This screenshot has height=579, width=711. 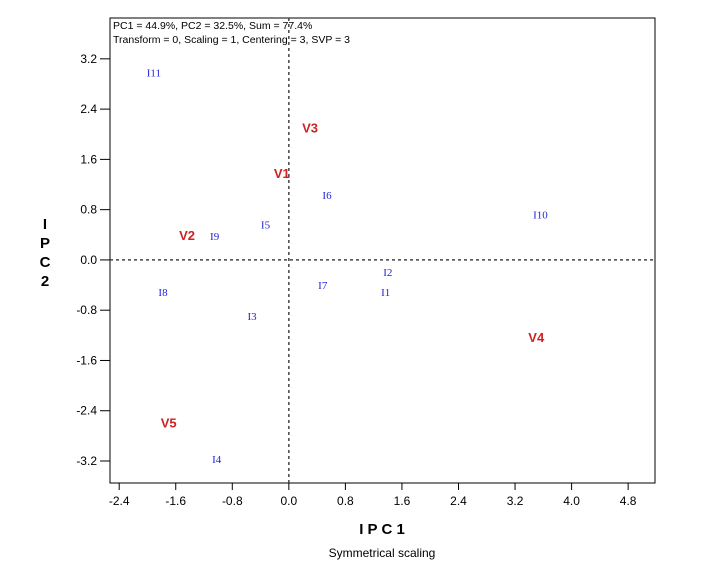 I want to click on x-tick-label: 0.0, so click(x=288, y=501).